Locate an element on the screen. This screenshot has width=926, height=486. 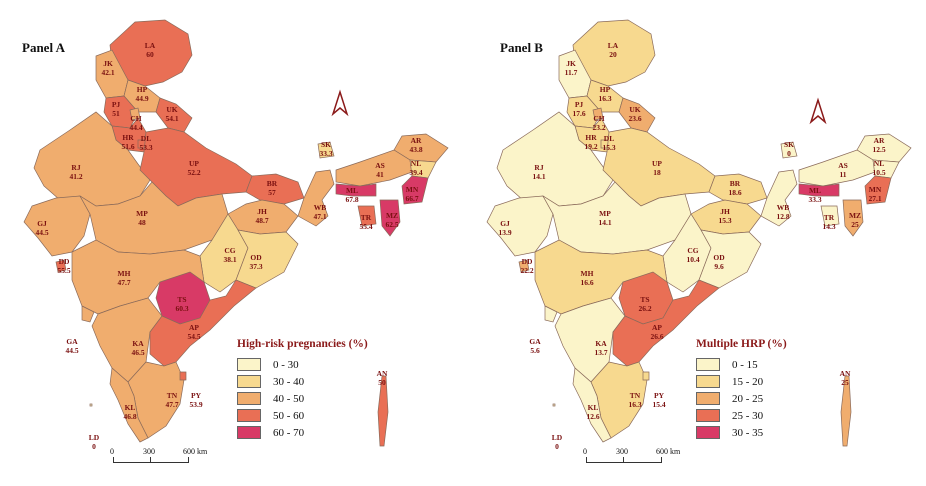
region-code-hp: HP is located at coordinates (605, 89).